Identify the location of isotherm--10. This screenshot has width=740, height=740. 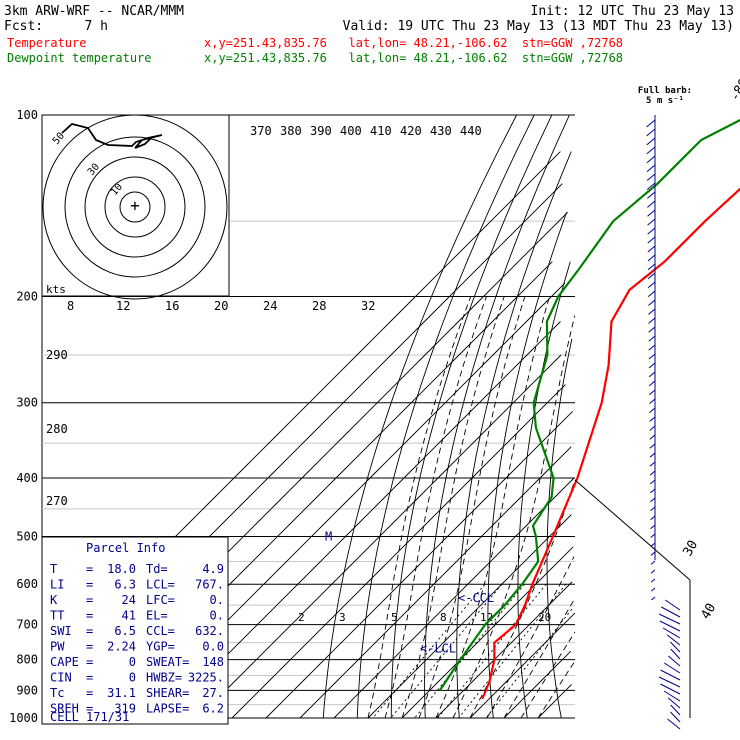
(469, 616).